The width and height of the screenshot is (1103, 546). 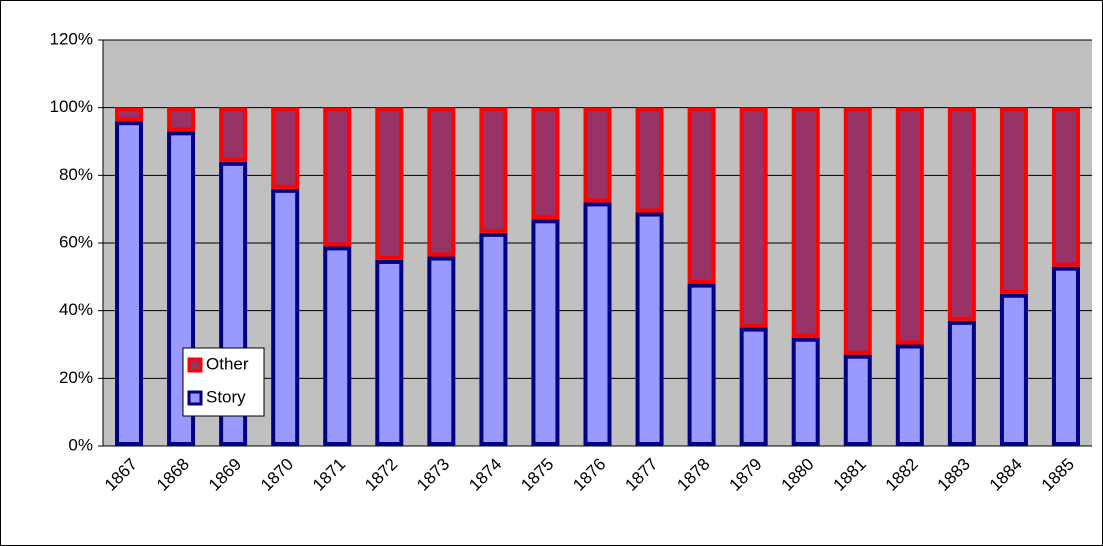 I want to click on y-tick-label: 20%, so click(x=76, y=377).